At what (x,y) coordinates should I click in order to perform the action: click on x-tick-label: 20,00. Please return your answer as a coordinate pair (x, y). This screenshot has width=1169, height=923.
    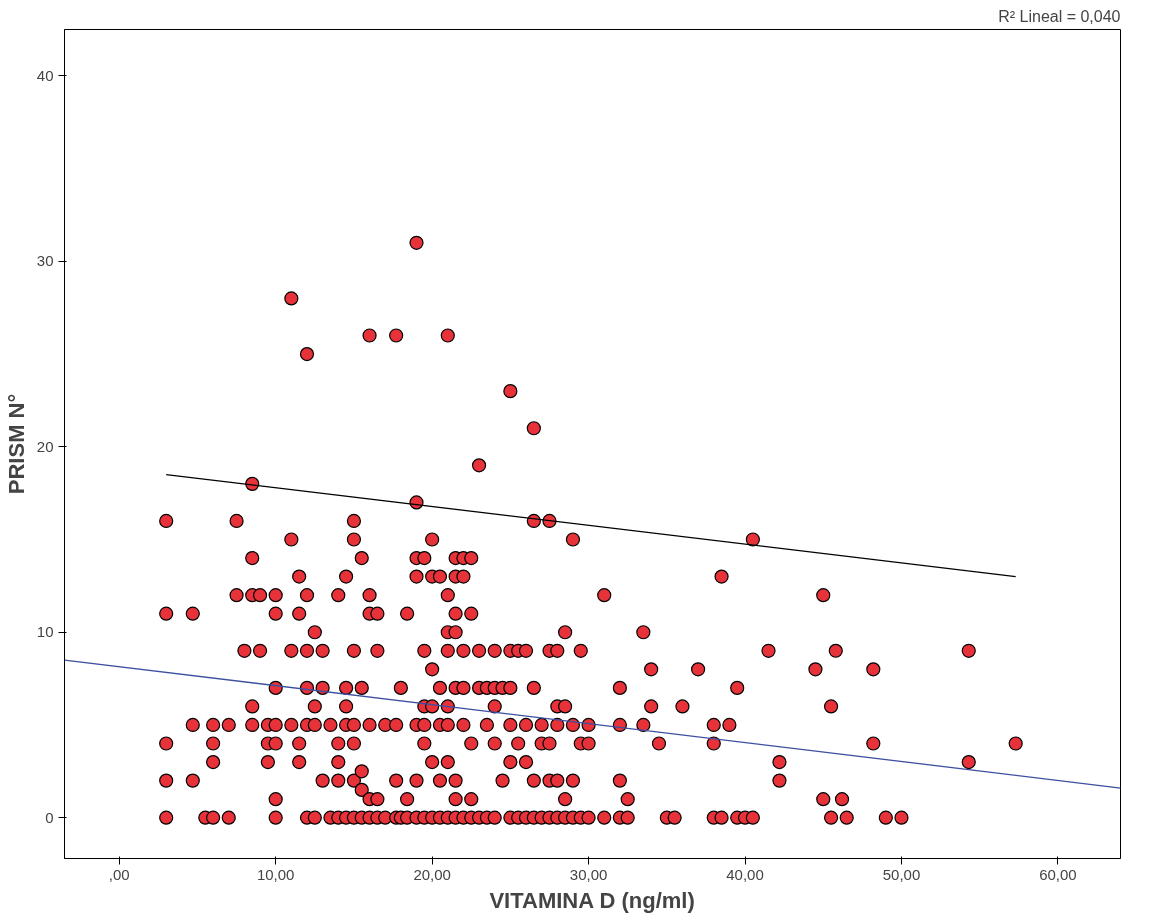
    Looking at the image, I should click on (432, 874).